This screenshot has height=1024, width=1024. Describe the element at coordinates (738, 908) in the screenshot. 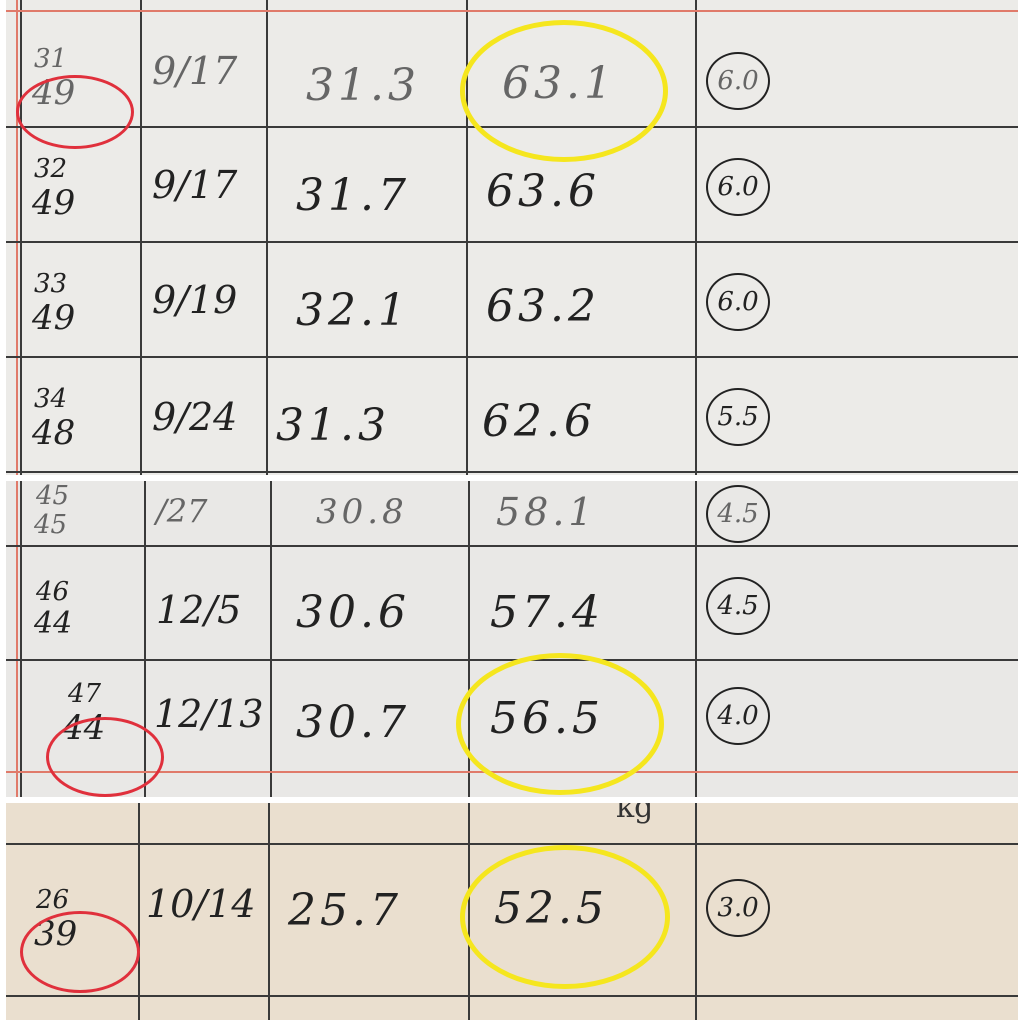

I see `entry-score: 3.0` at that location.